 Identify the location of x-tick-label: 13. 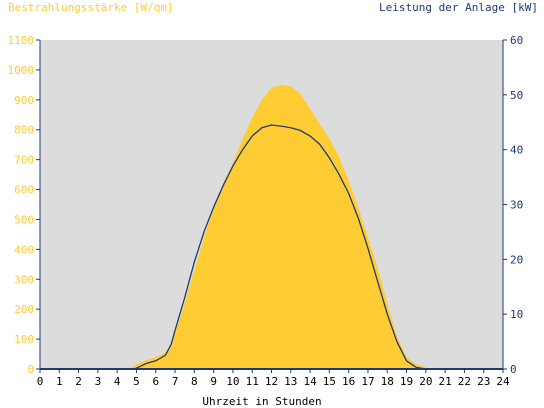
(290, 381).